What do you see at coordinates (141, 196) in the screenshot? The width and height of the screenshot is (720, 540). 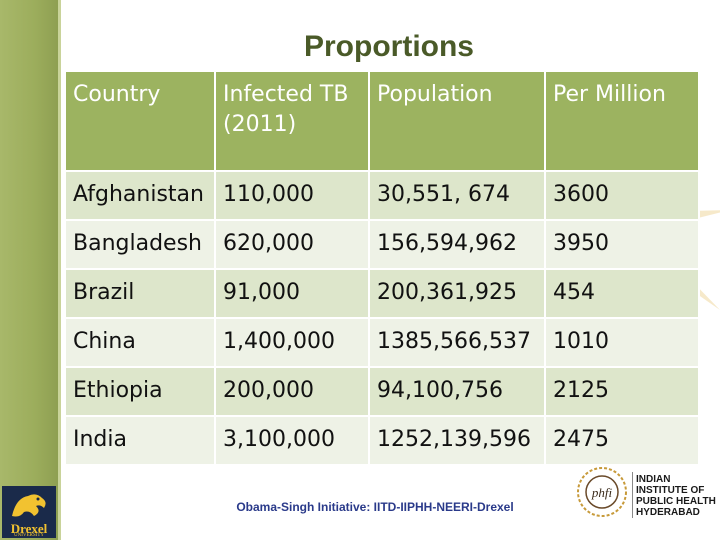 I see `cell-country: Afghanistan` at bounding box center [141, 196].